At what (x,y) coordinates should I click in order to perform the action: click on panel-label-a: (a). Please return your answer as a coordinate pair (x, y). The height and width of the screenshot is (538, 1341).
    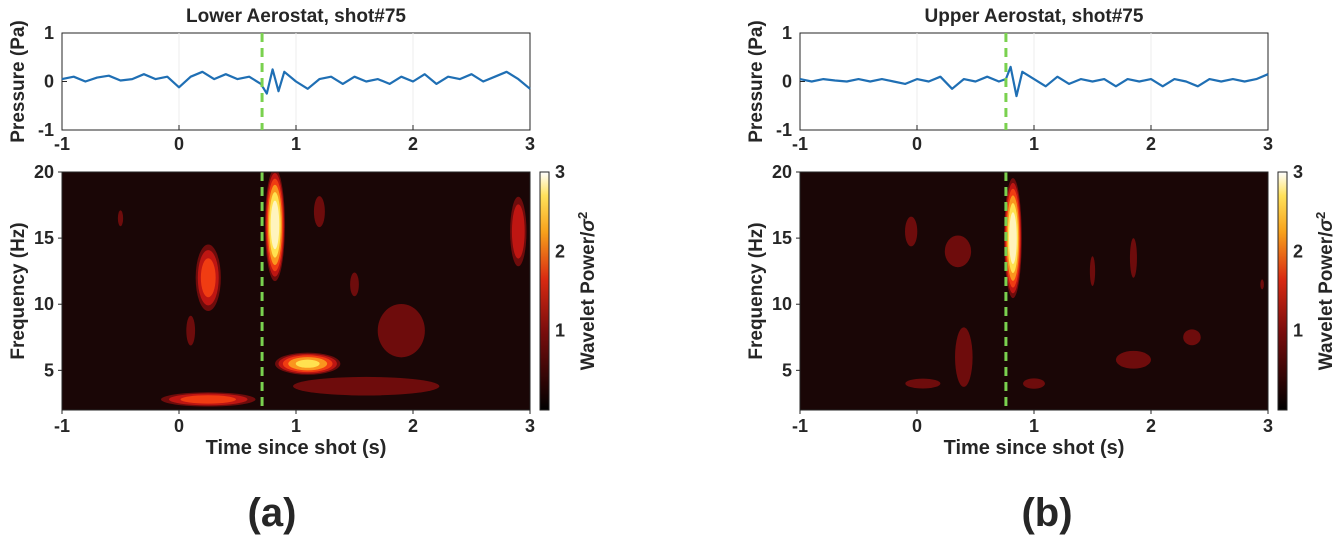
    Looking at the image, I should click on (272, 513).